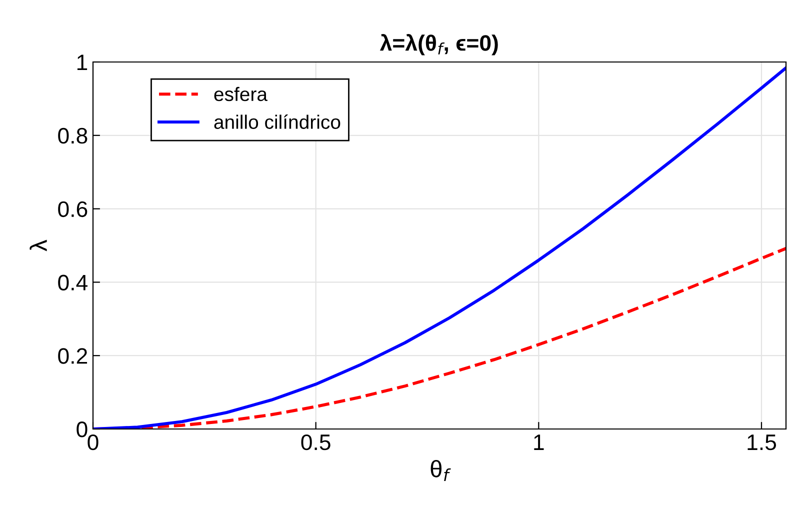 Image resolution: width=788 pixels, height=518 pixels. Describe the element at coordinates (439, 45) in the screenshot. I see `chart-title: λ=λ(θ$_{f}$, ϵ=0)` at that location.